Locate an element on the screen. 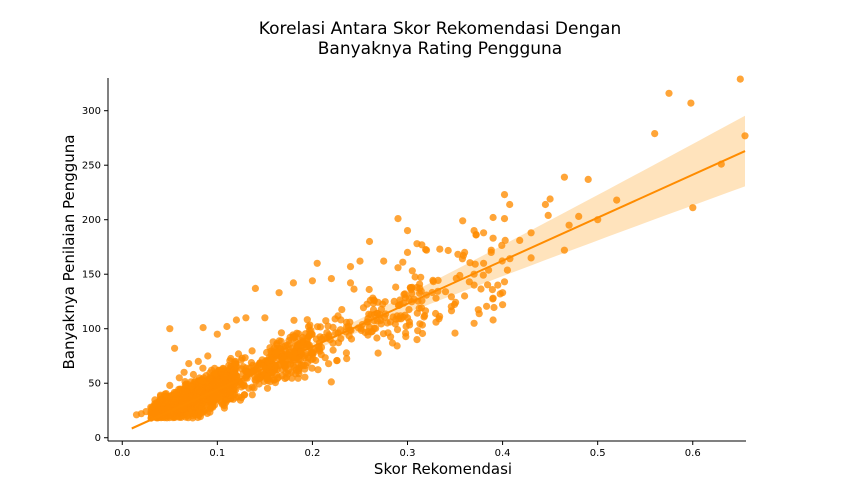 Image resolution: width=864 pixels, height=504 pixels. y-axis-label: Banyaknya Penilaian Pengguna is located at coordinates (69, 252).